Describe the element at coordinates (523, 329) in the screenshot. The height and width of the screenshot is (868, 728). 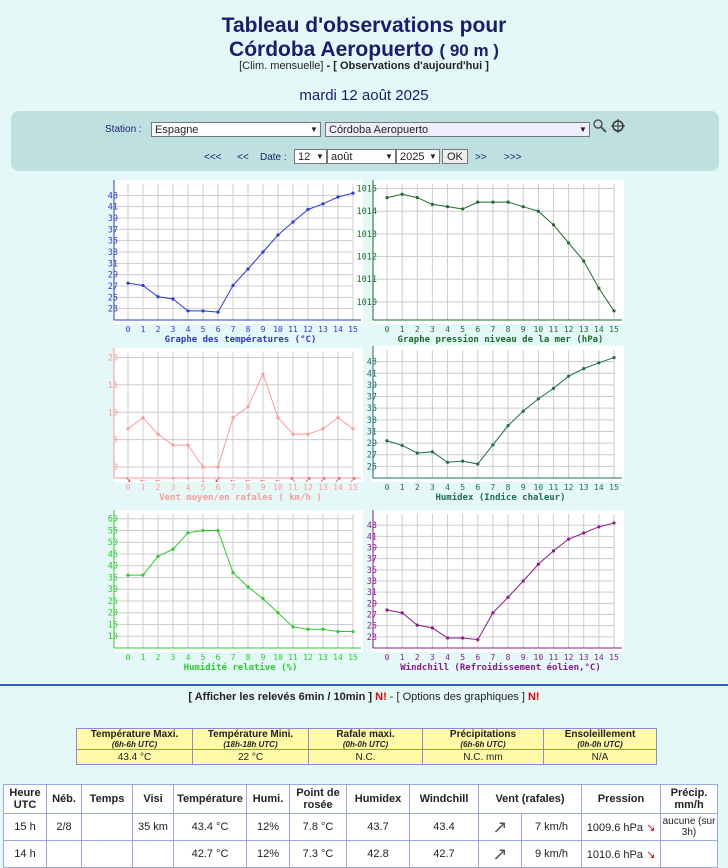
I see `x-tick-label: 9` at that location.